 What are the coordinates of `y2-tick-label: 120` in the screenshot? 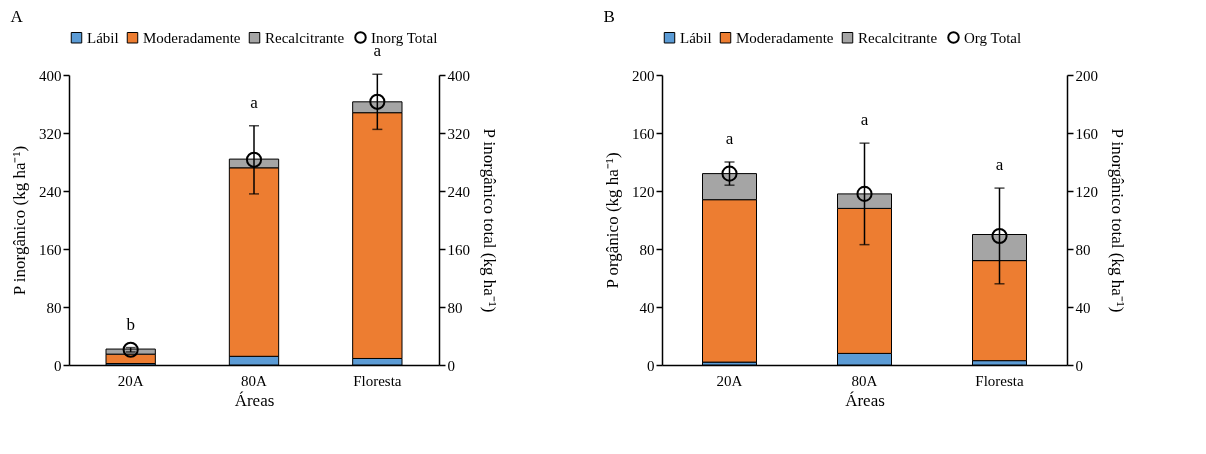 It's located at (1086, 191).